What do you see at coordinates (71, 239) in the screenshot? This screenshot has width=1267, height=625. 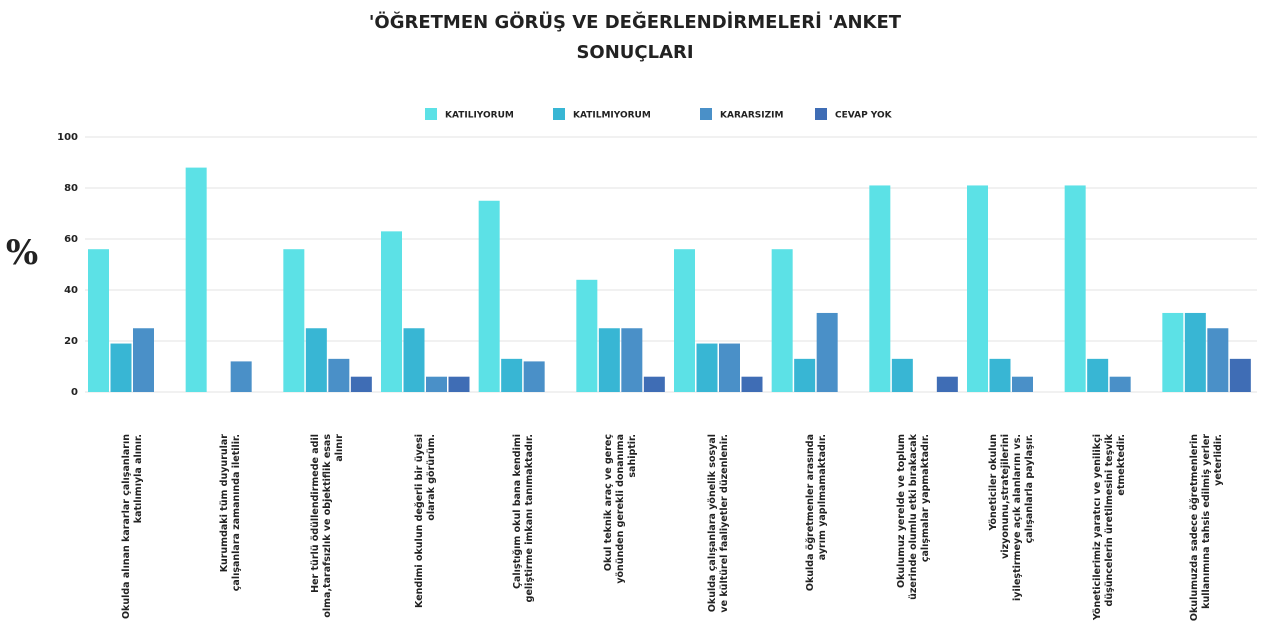 I see `y-tick-label: 60` at bounding box center [71, 239].